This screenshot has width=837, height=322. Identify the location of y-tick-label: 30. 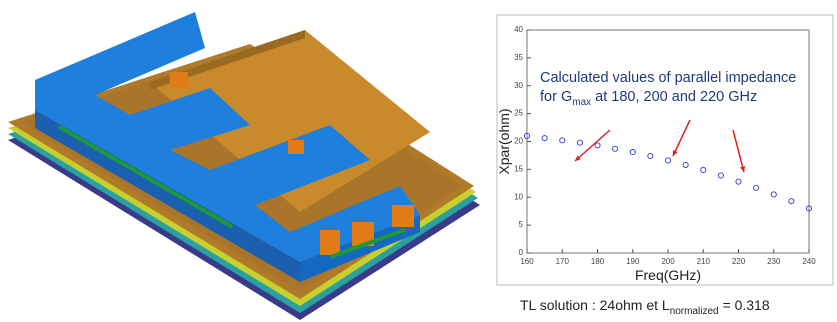
(518, 85).